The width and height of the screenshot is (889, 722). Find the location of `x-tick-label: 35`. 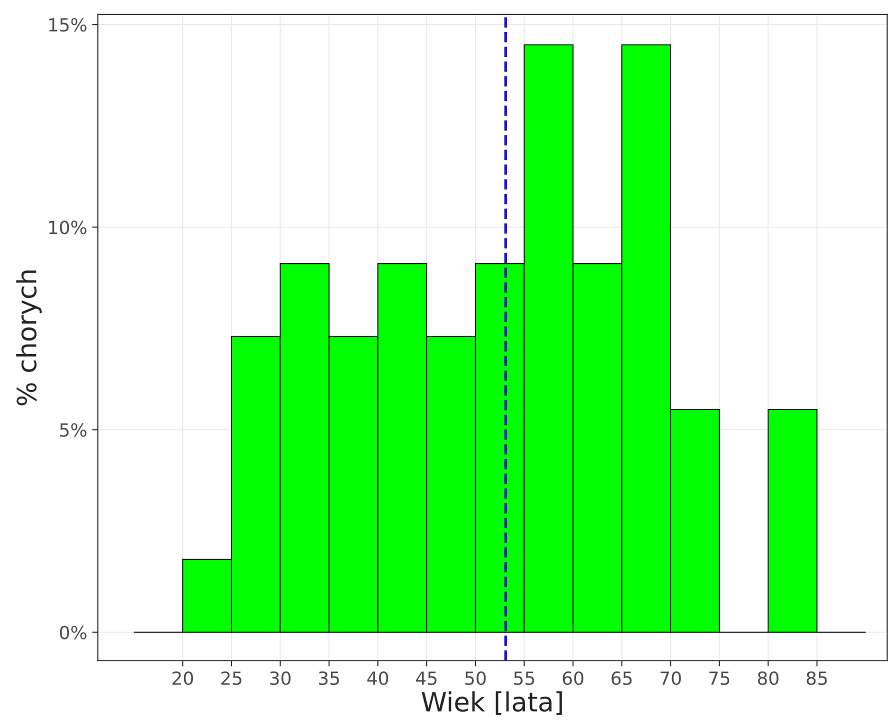

x-tick-label: 35 is located at coordinates (328, 678).